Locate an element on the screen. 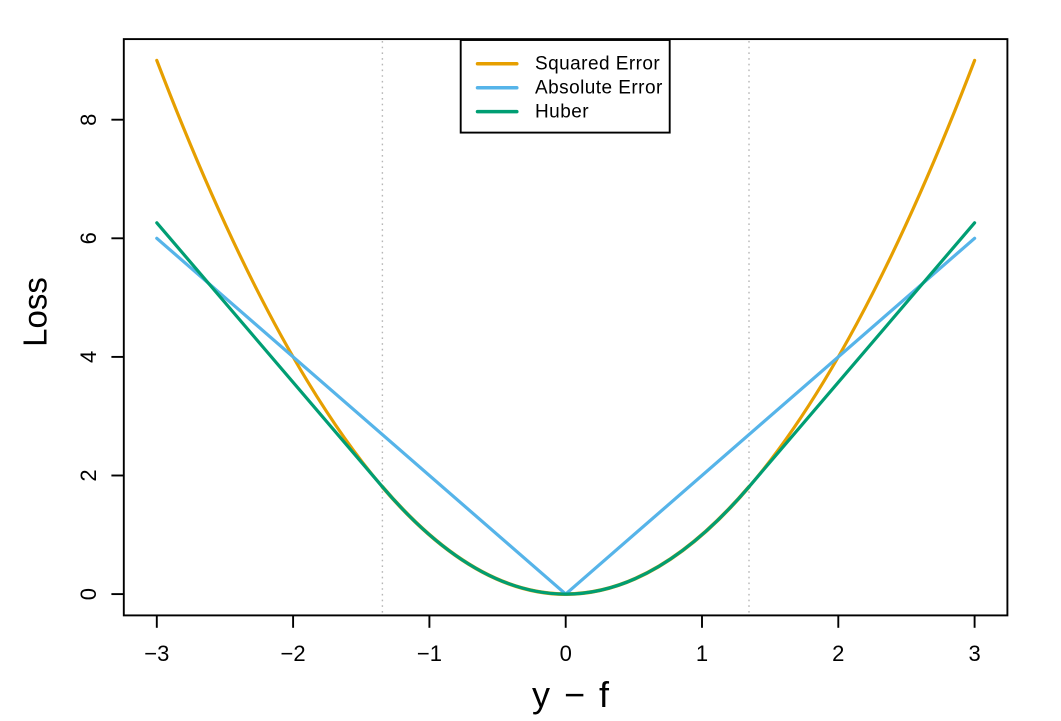  svg-text: 8 is located at coordinates (88, 120).